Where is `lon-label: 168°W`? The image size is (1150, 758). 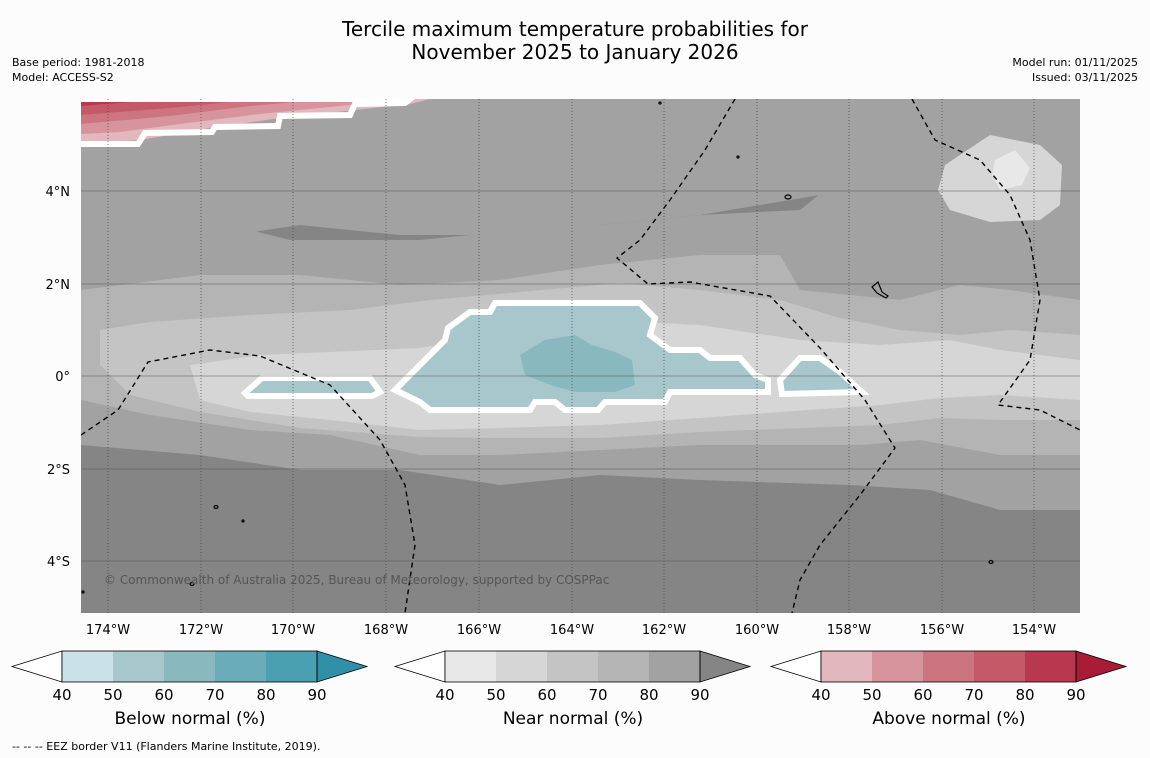 lon-label: 168°W is located at coordinates (386, 630).